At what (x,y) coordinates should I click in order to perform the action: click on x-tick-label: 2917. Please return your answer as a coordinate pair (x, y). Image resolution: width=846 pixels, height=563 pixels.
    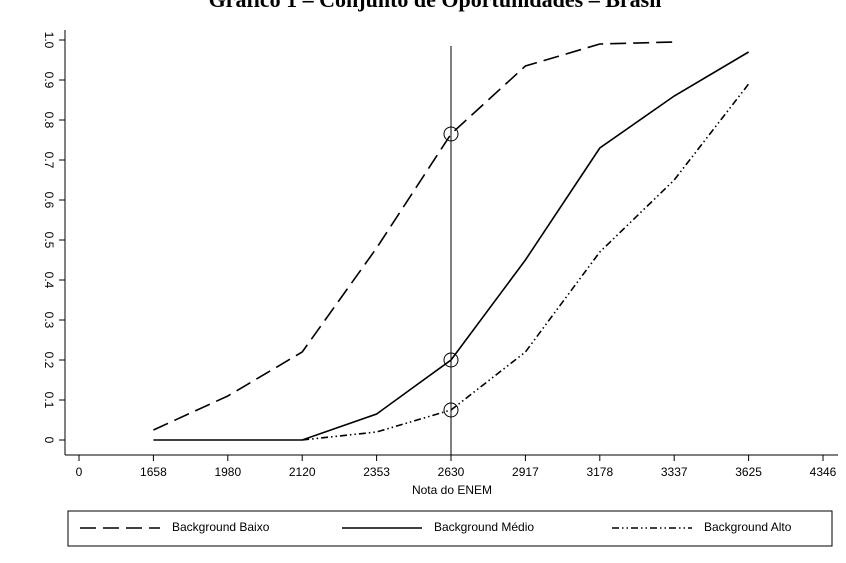
    Looking at the image, I should click on (525, 472).